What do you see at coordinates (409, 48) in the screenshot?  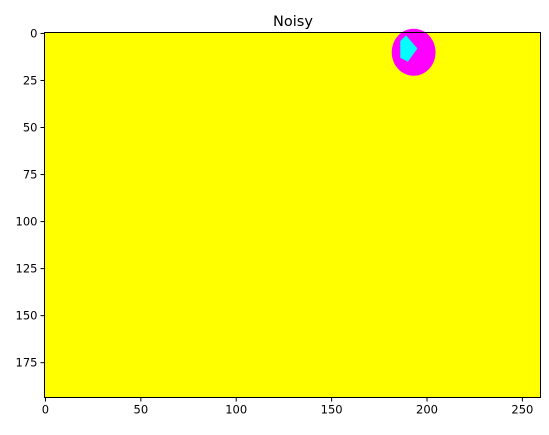 I see `inner-blob` at bounding box center [409, 48].